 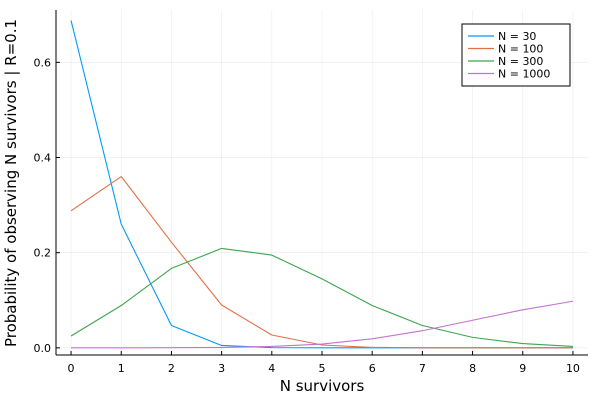 I want to click on y-tick-label: 0.2, so click(x=43, y=253).